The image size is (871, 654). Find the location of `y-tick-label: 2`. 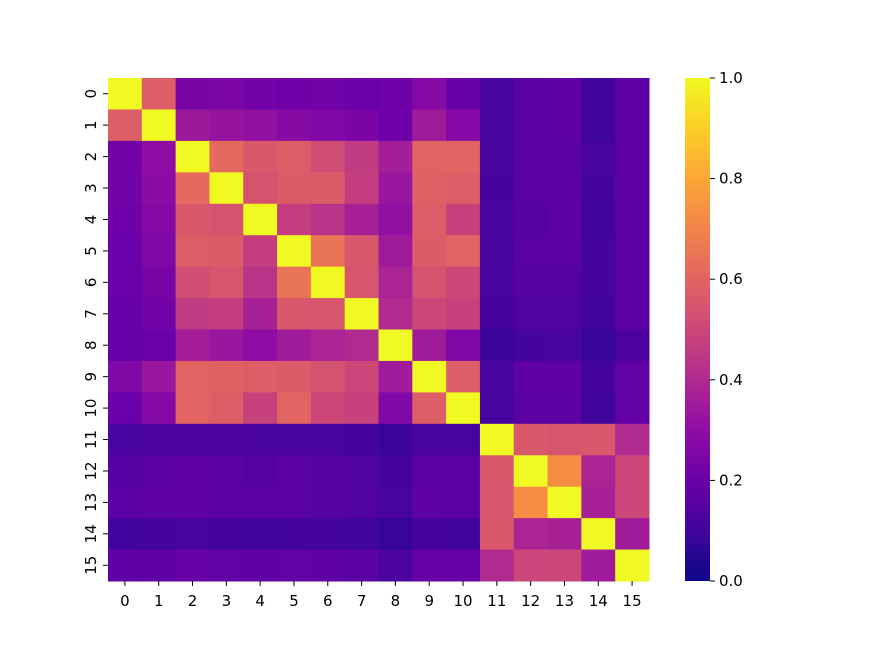

y-tick-label: 2 is located at coordinates (91, 157).